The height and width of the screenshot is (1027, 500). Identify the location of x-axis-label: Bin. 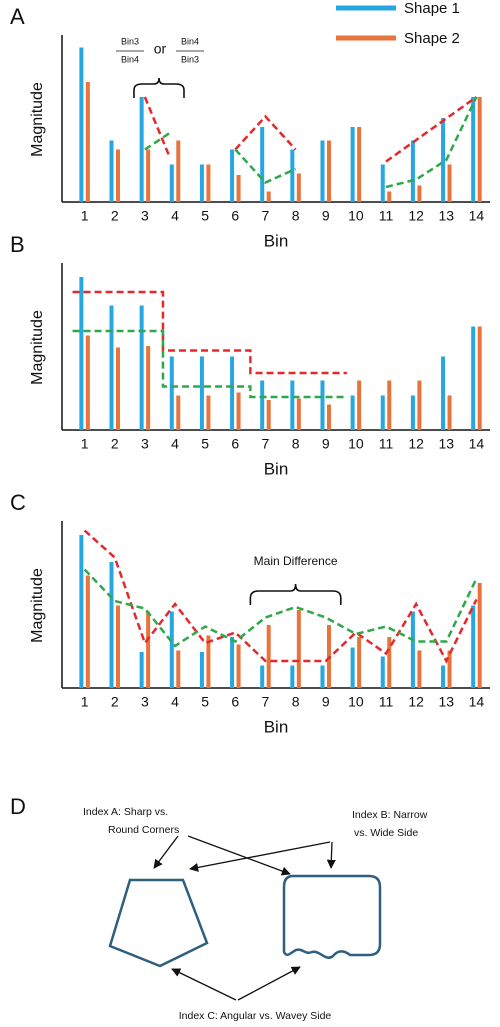
(276, 726).